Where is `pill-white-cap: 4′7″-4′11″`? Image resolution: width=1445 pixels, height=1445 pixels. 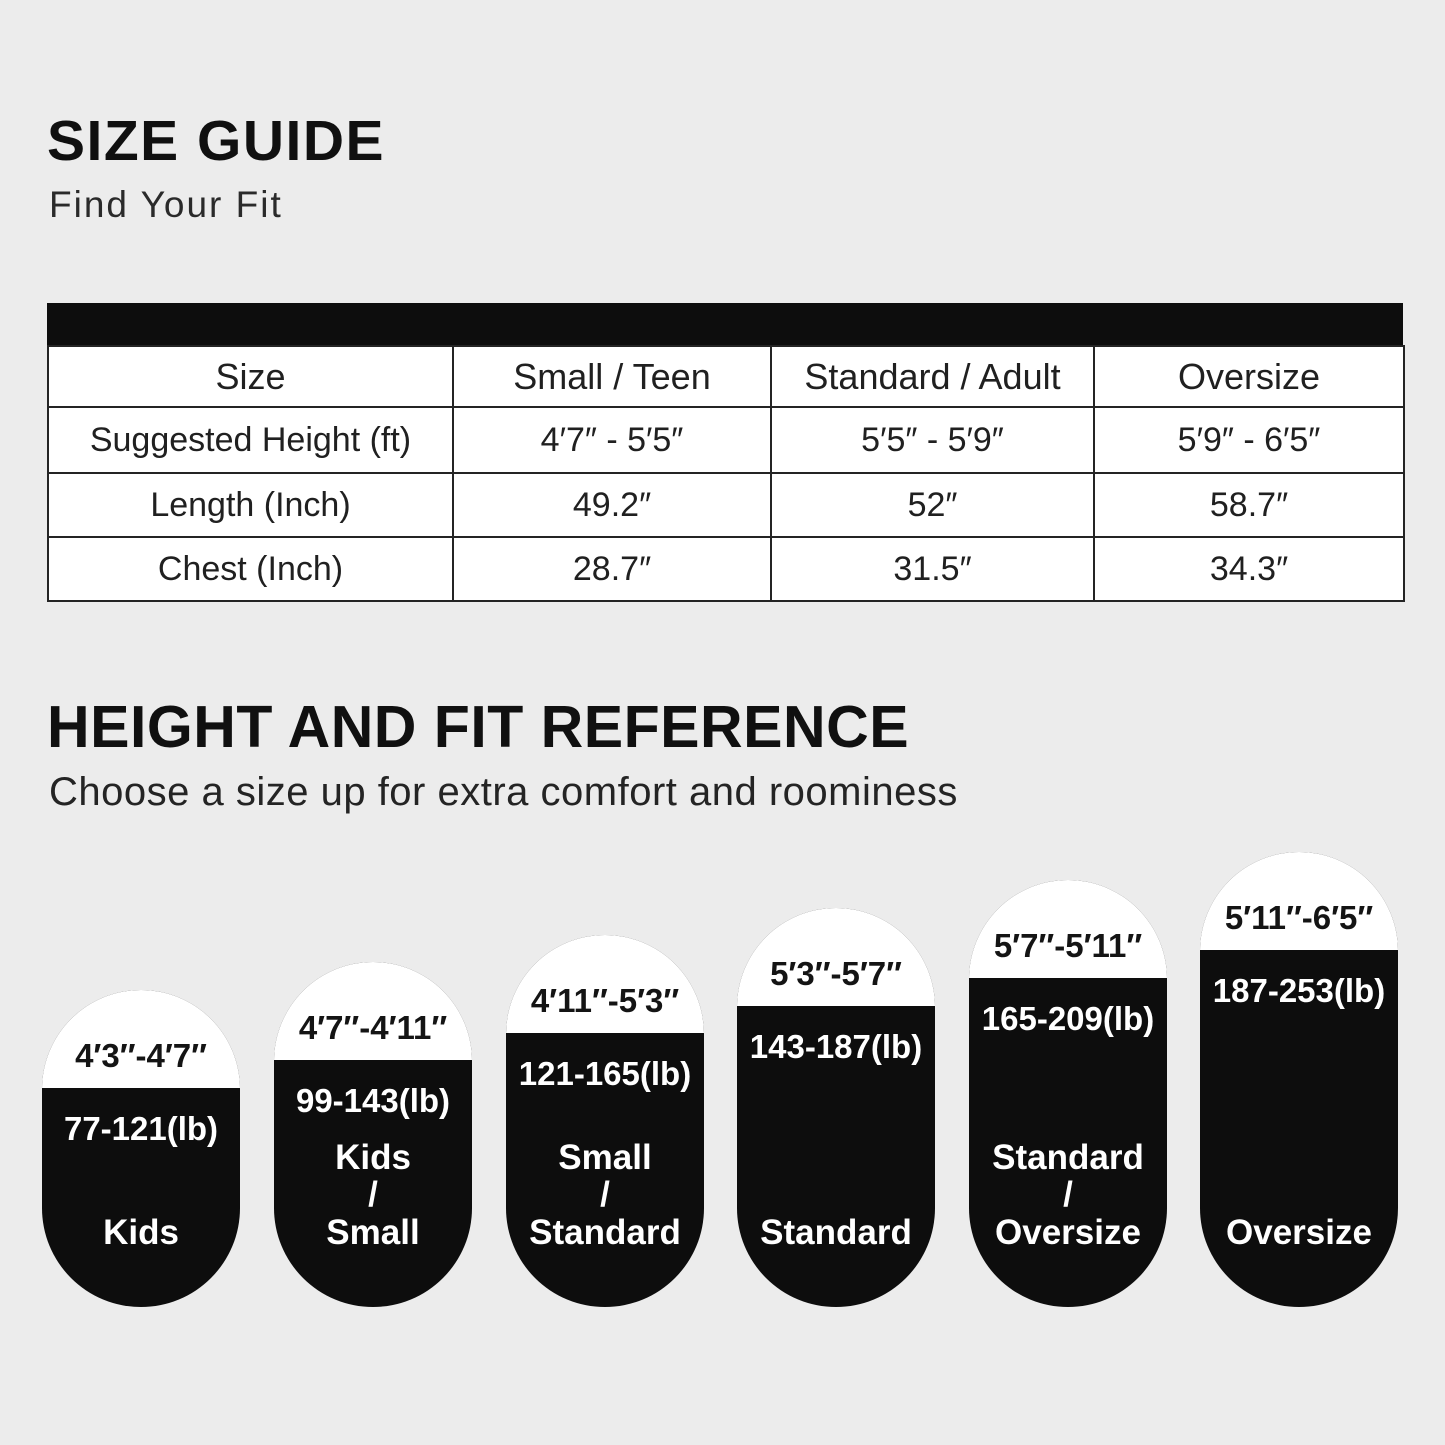
pill-white-cap: 4′7″-4′11″ is located at coordinates (373, 1011).